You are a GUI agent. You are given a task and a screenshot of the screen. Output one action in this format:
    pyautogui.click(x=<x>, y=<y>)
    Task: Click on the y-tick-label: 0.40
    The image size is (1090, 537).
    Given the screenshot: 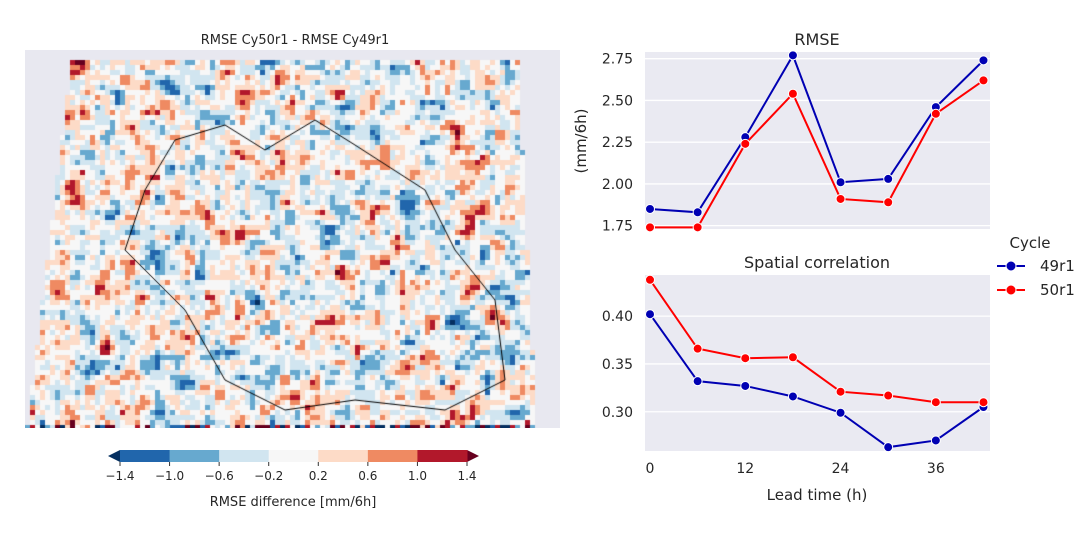 What is the action you would take?
    pyautogui.click(x=617, y=317)
    